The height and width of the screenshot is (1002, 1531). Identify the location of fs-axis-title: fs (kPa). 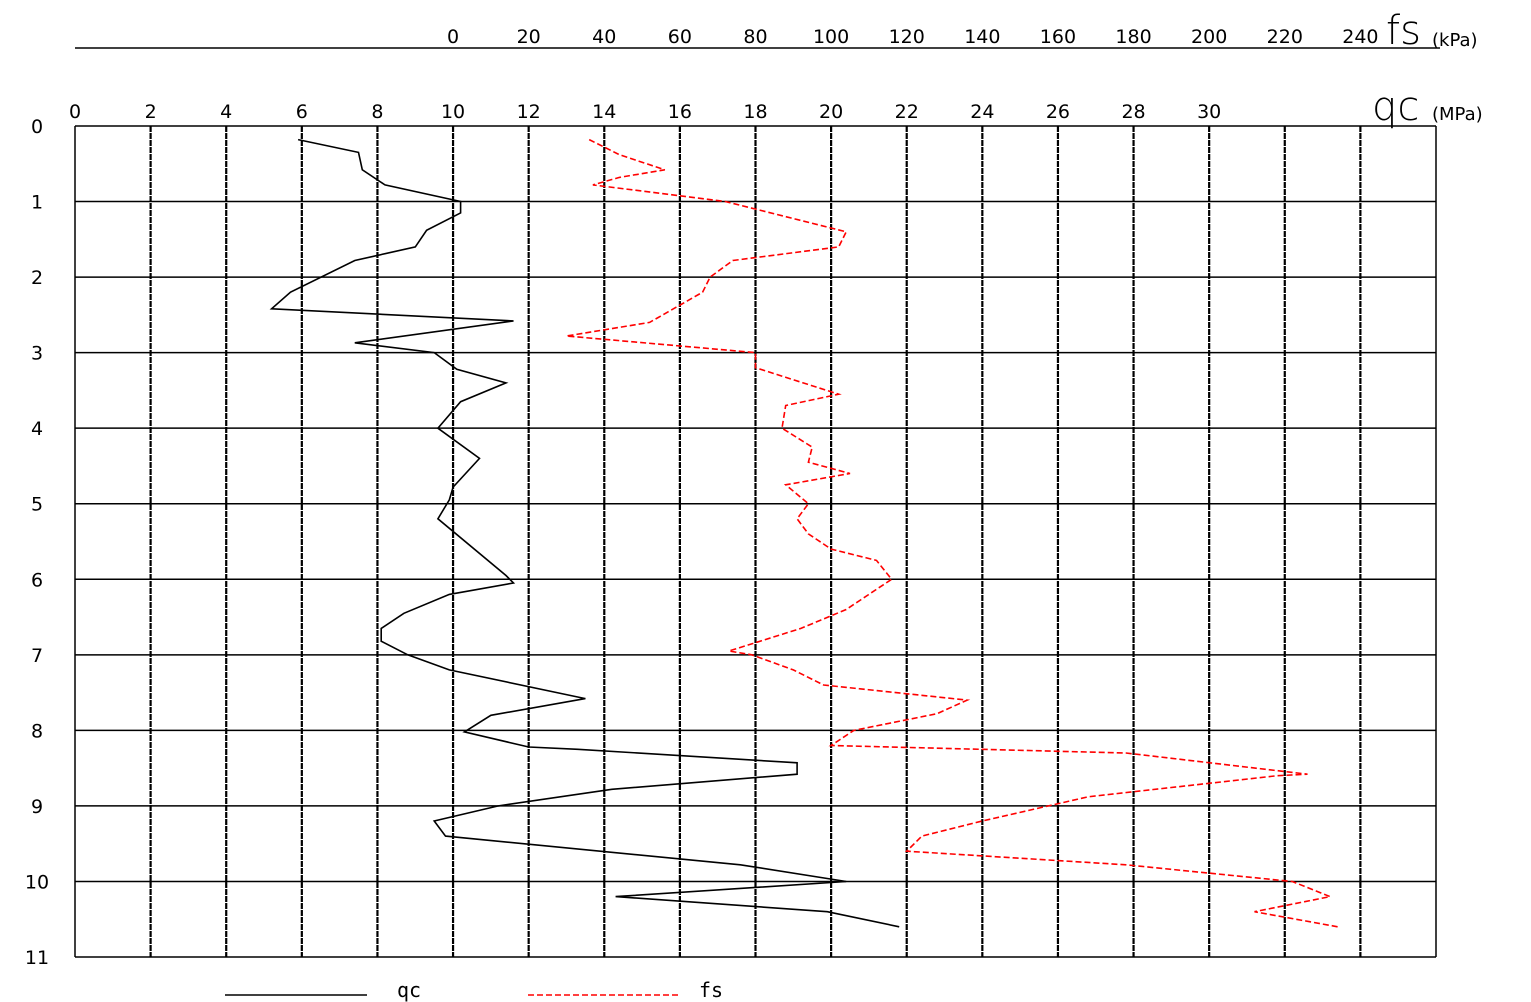
(1432, 31).